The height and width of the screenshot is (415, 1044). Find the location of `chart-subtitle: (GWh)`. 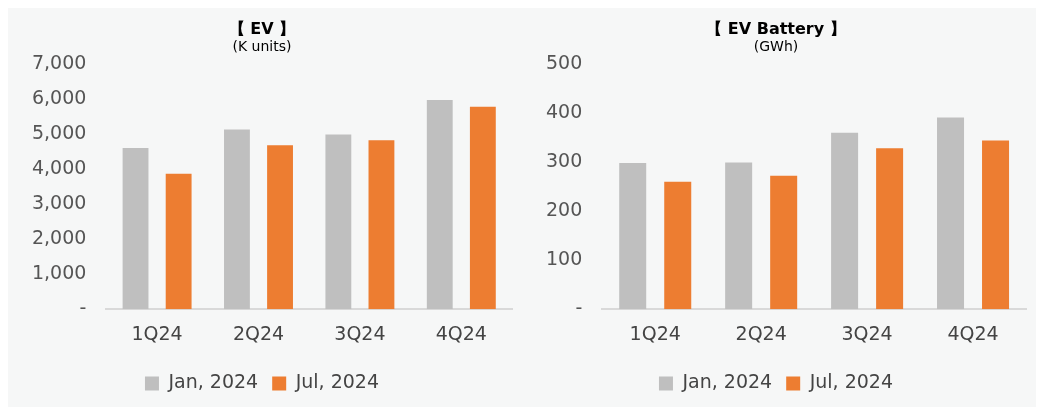

chart-subtitle: (GWh) is located at coordinates (776, 46).